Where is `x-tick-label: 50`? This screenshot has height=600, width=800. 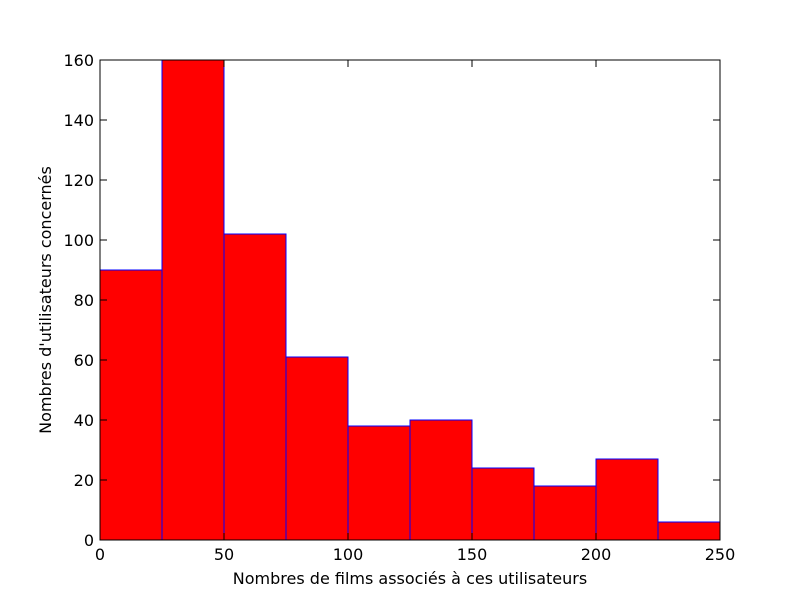 x-tick-label: 50 is located at coordinates (224, 554).